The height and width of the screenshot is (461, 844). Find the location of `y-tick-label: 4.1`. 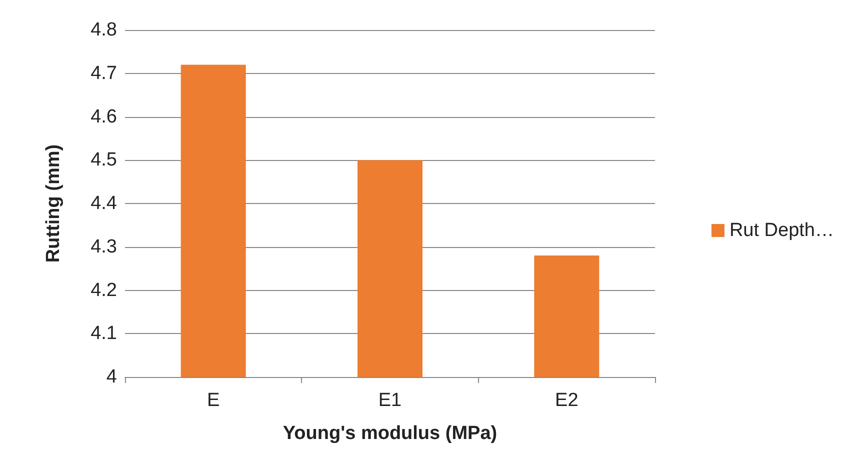

y-tick-label: 4.1 is located at coordinates (103, 333).